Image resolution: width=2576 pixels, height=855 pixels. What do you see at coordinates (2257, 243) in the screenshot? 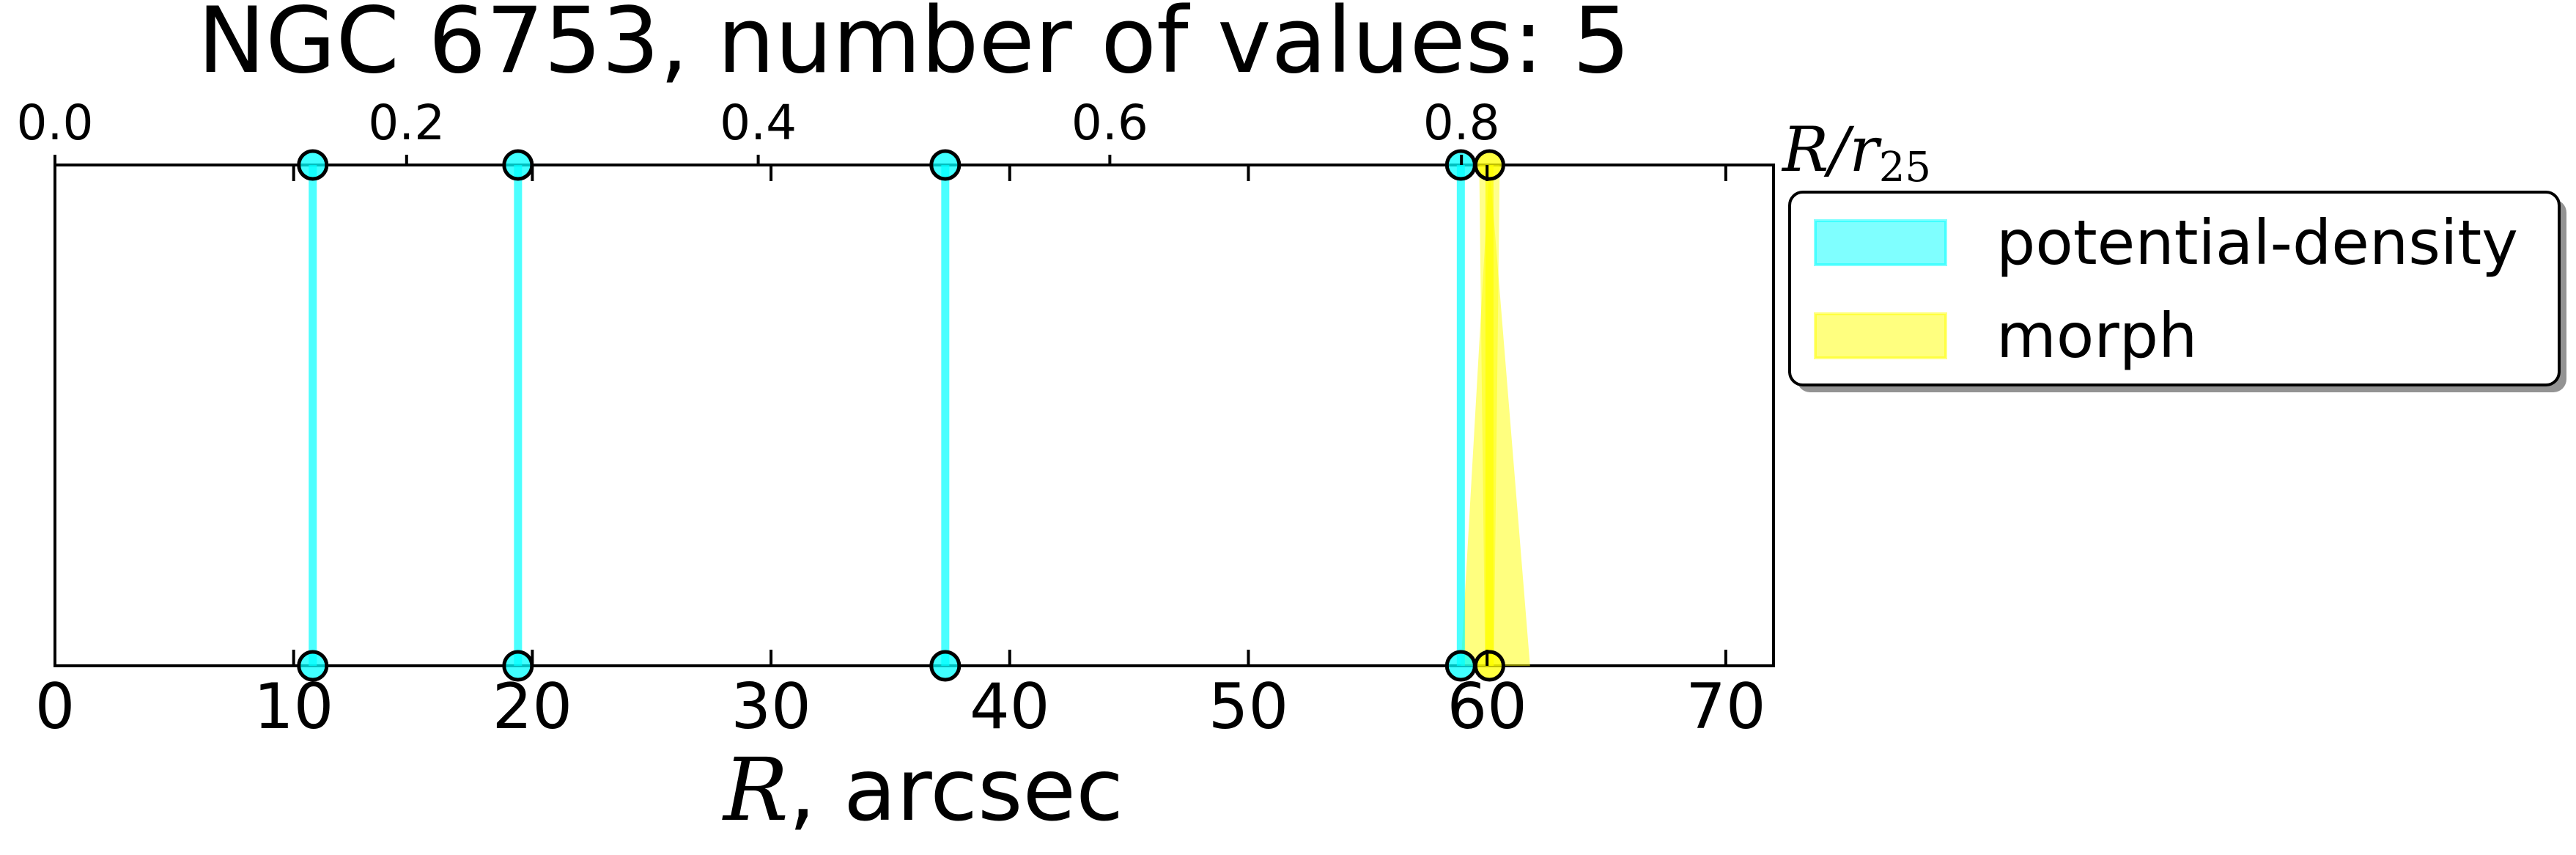
I see `legend-label-potential-density: potential-density` at bounding box center [2257, 243].